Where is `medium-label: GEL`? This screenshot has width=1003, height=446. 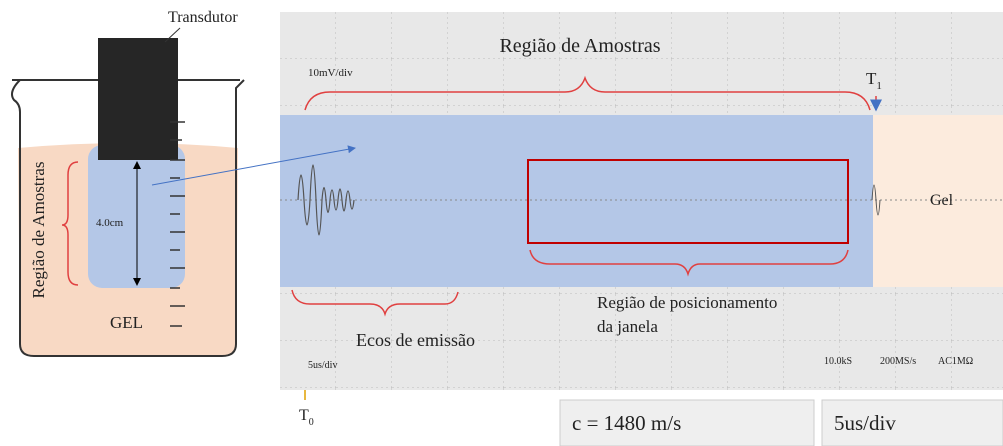 medium-label: GEL is located at coordinates (126, 322).